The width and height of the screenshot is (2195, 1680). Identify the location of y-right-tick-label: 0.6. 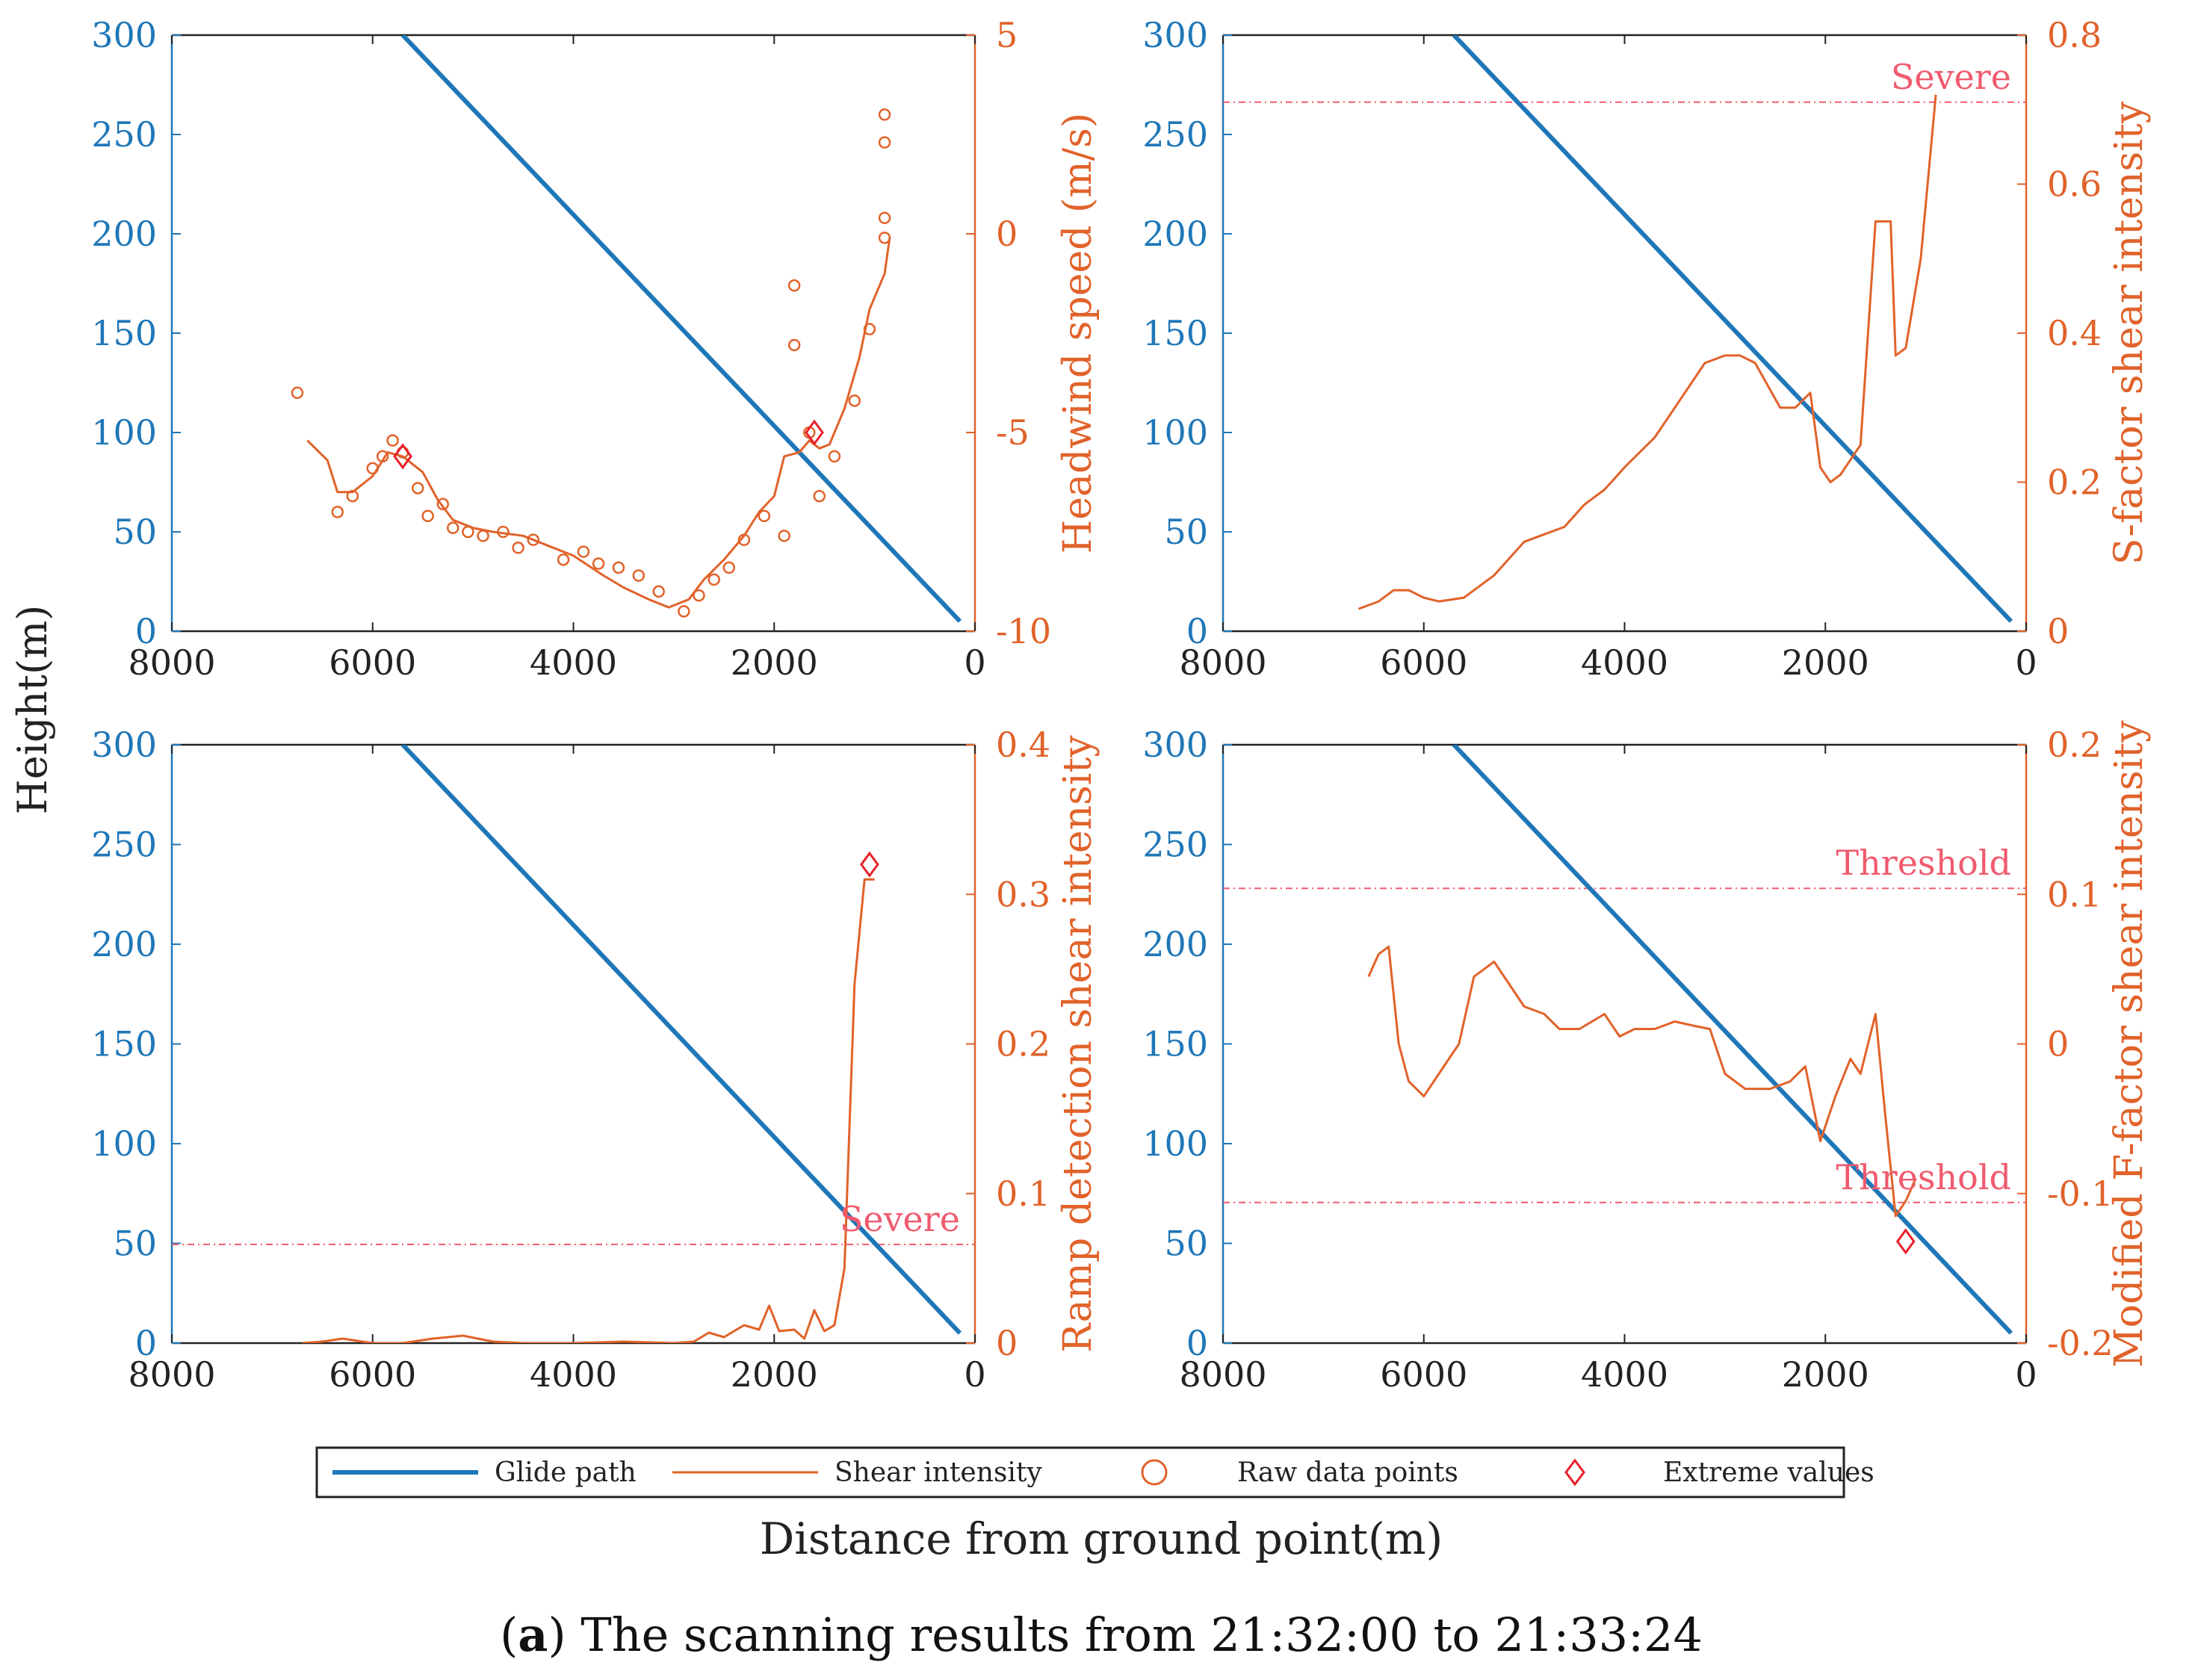
(2074, 184).